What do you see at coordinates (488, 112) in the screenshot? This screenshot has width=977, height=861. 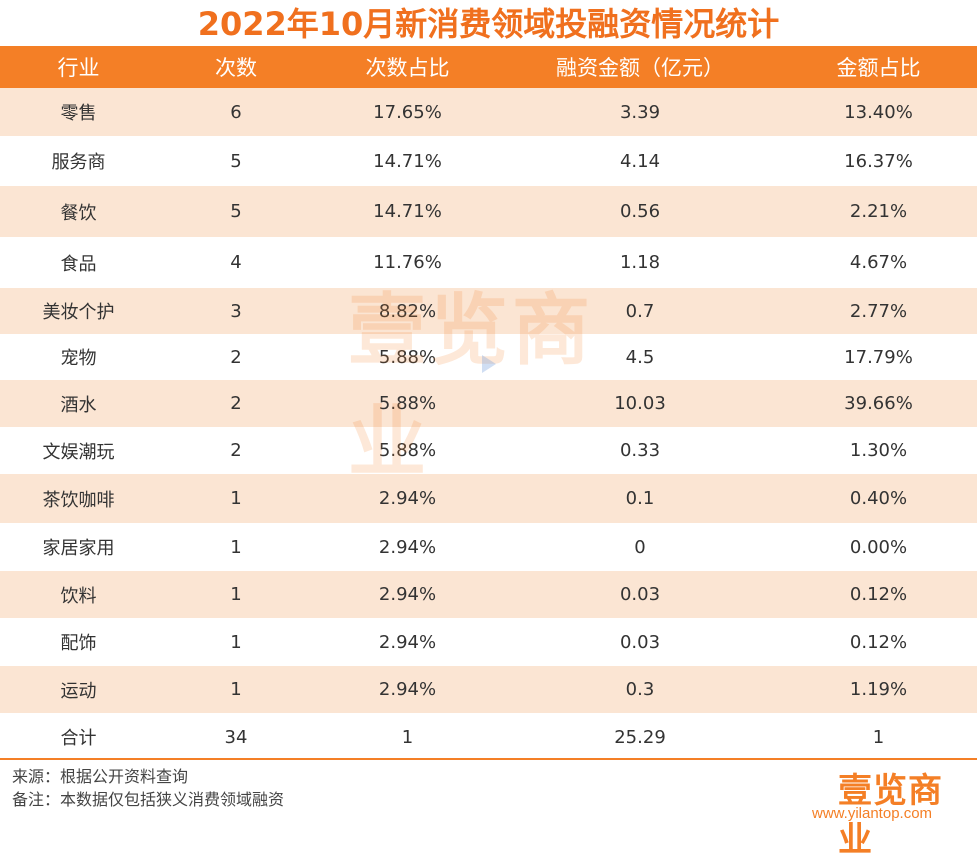 I see `table-row: 零售 6 17.65% 3.39 13.40%` at bounding box center [488, 112].